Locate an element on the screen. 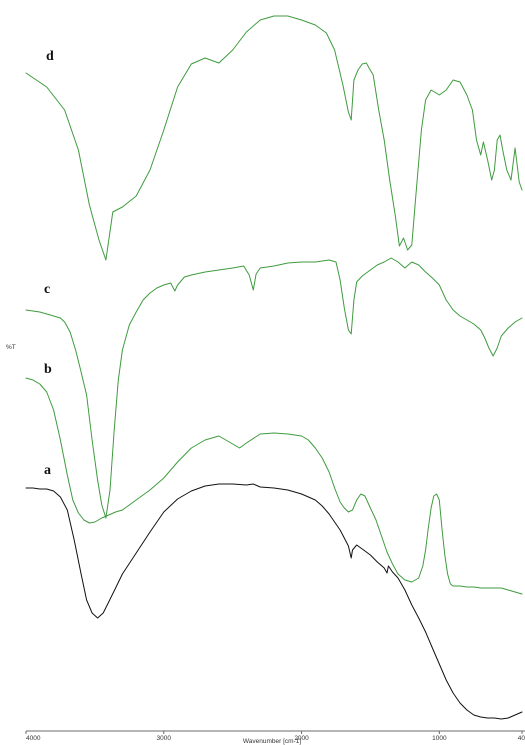 The width and height of the screenshot is (525, 745). x-tick-label-2000: 2000 is located at coordinates (301, 738).